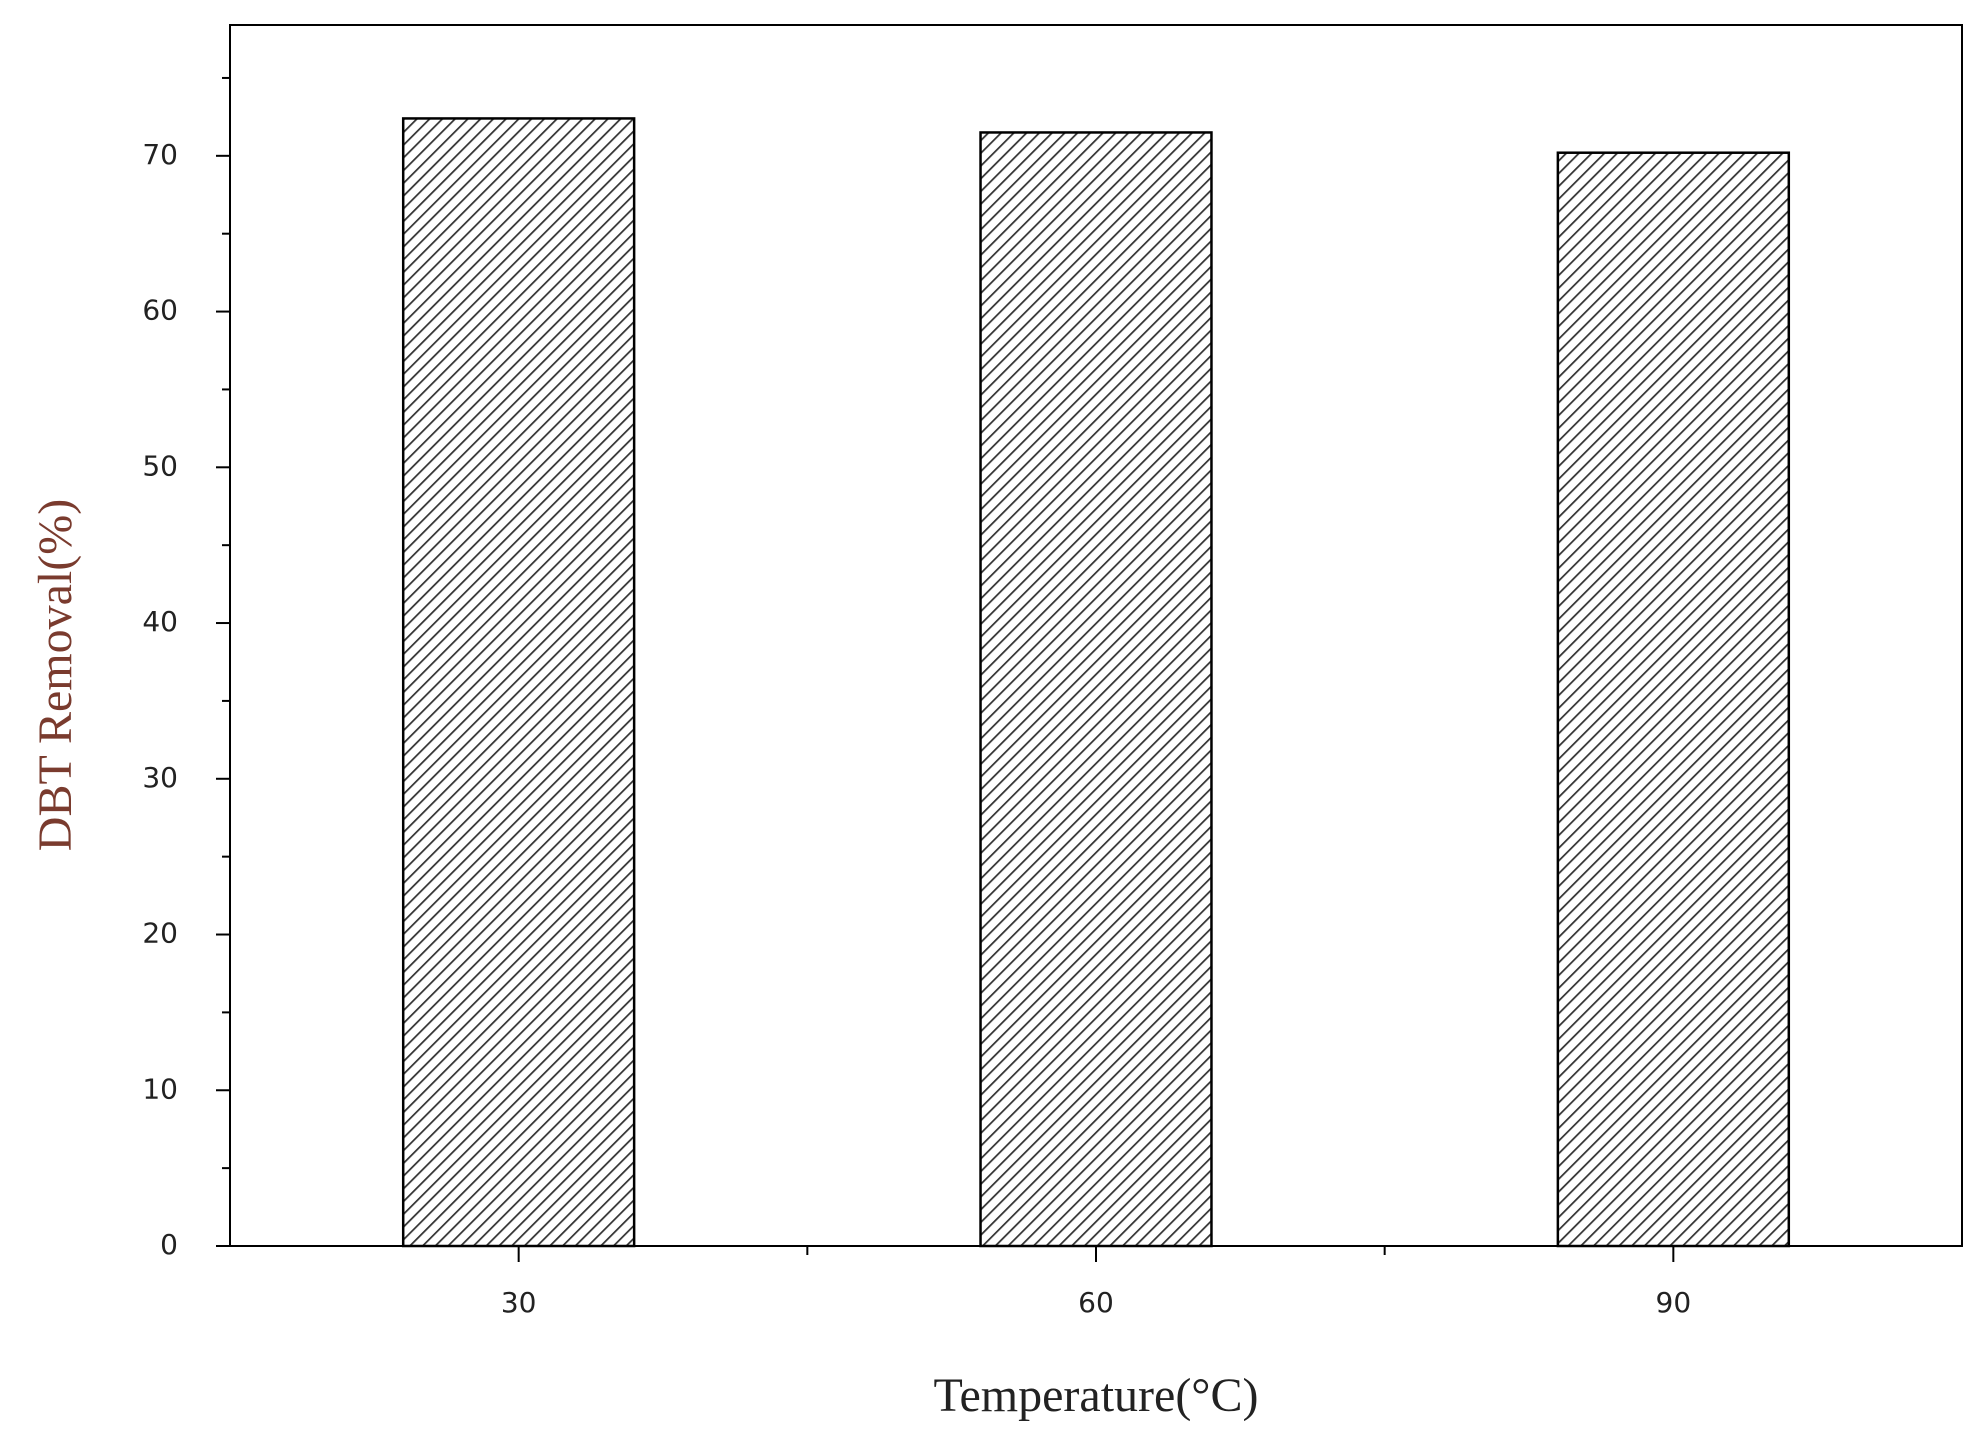 The height and width of the screenshot is (1454, 1982). Describe the element at coordinates (160, 777) in the screenshot. I see `y-tick-label: 30` at that location.